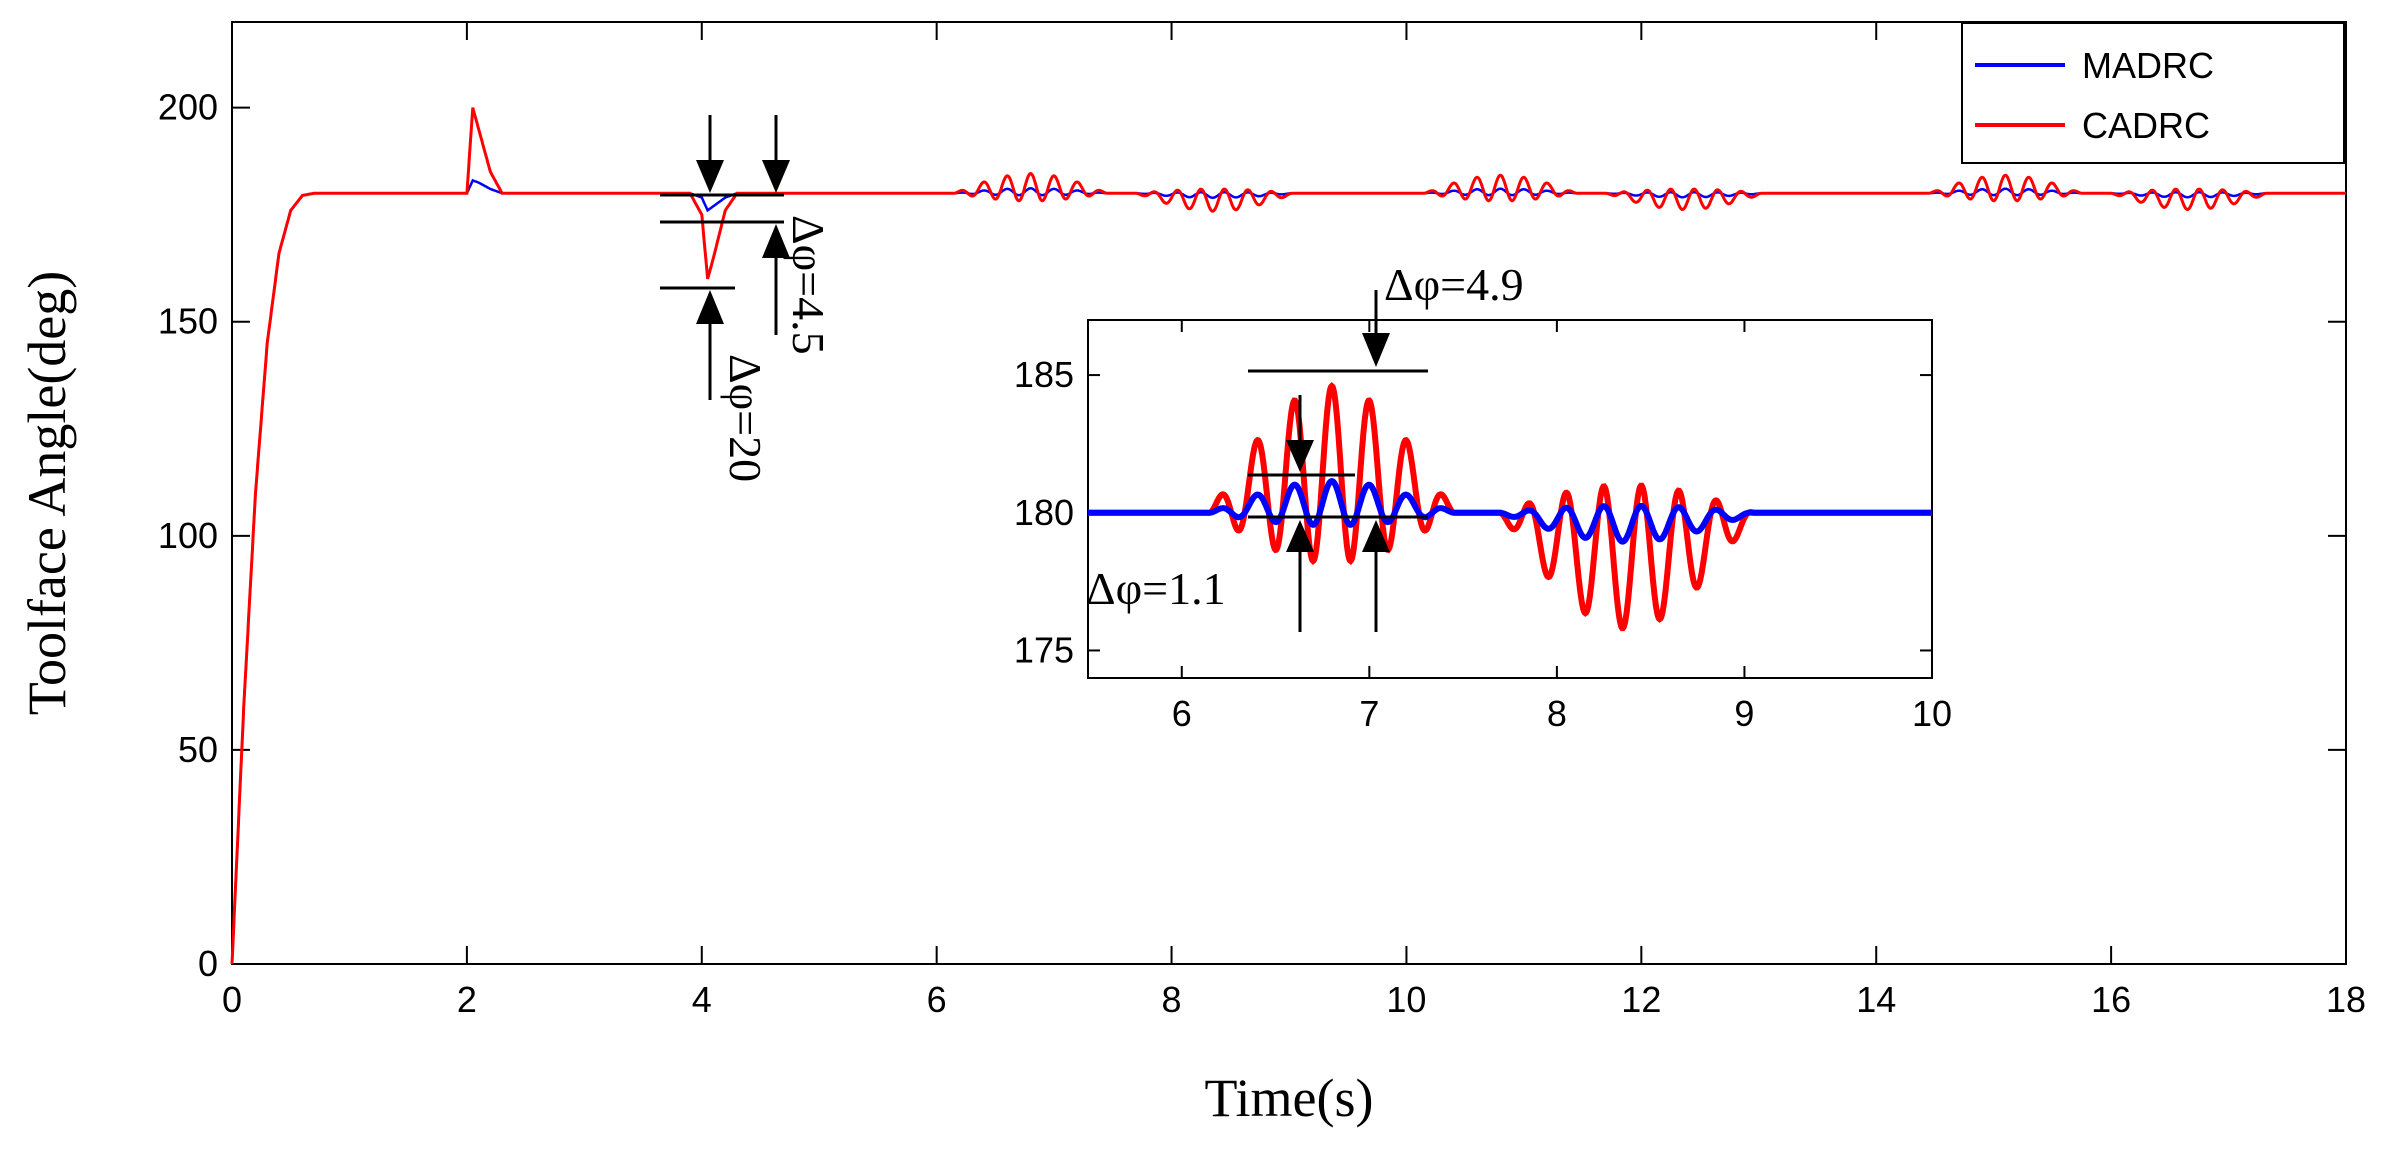 This screenshot has width=2396, height=1149. What do you see at coordinates (1288, 1098) in the screenshot?
I see `x-axis-label: Time(s)` at bounding box center [1288, 1098].